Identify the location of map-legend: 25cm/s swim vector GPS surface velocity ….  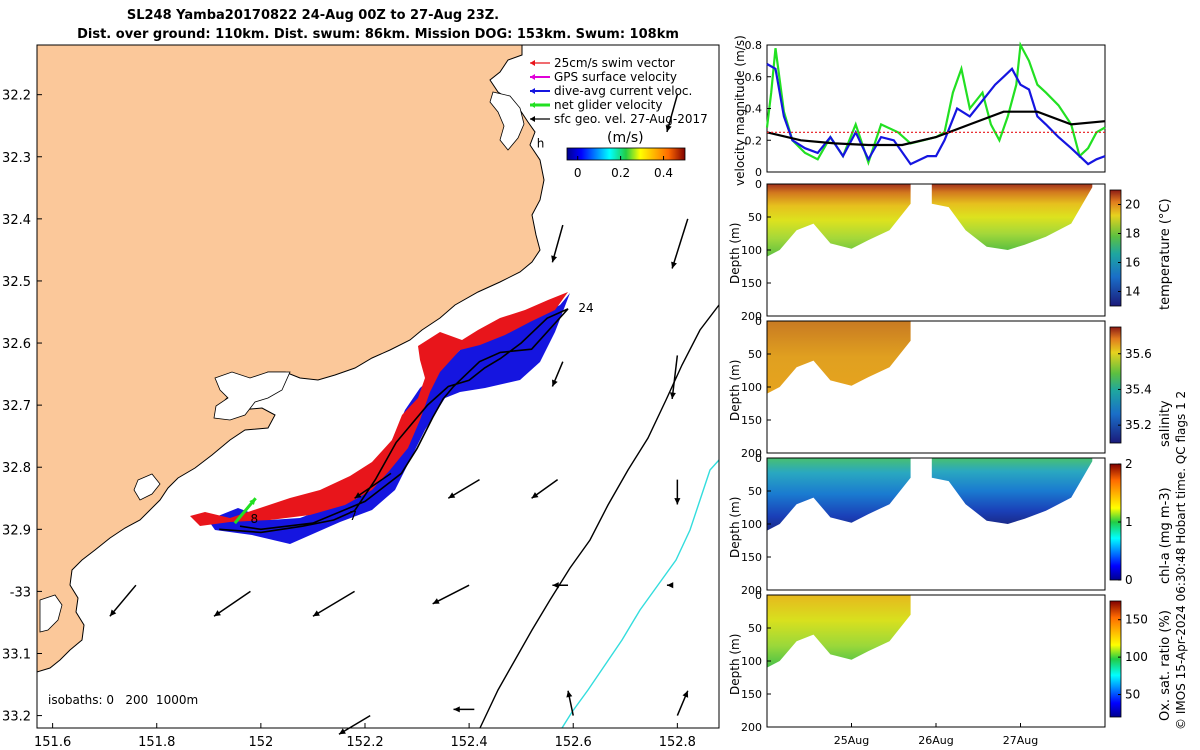
(619, 91).